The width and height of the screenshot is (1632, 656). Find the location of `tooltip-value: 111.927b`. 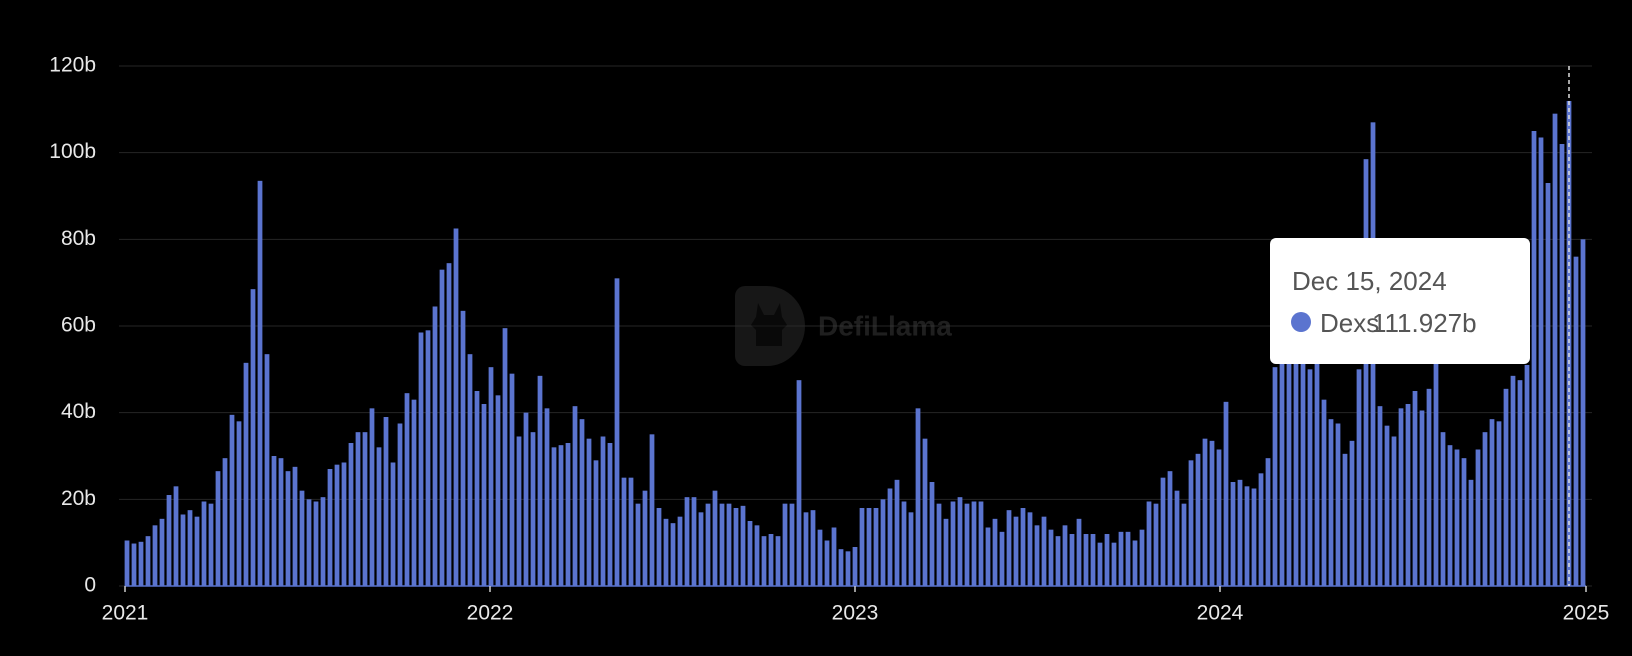

tooltip-value: 111.927b is located at coordinates (1424, 323).